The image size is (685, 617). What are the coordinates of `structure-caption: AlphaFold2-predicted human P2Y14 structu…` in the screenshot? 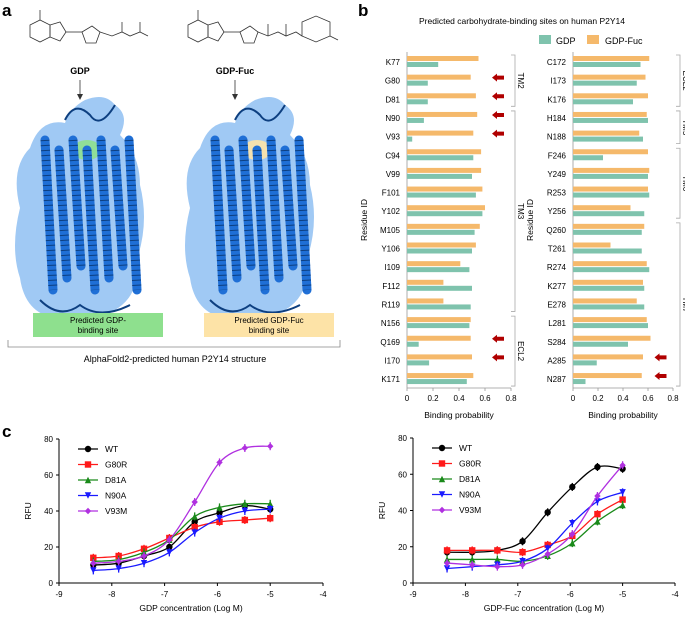 It's located at (175, 359).